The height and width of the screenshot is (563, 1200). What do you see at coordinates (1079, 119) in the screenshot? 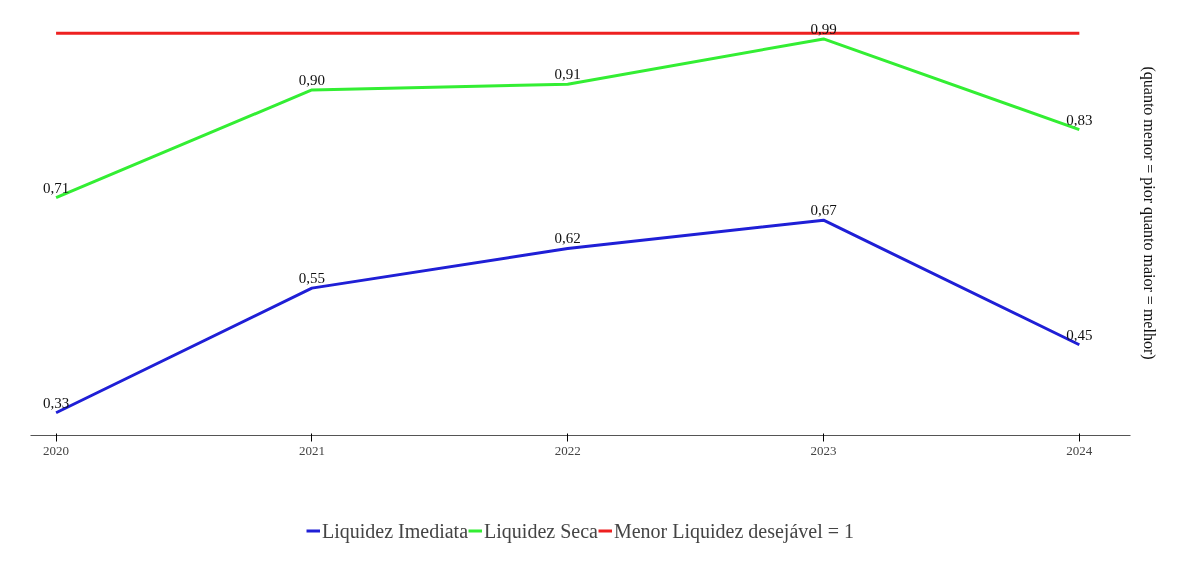
I see `data-label: 0,83` at bounding box center [1079, 119].